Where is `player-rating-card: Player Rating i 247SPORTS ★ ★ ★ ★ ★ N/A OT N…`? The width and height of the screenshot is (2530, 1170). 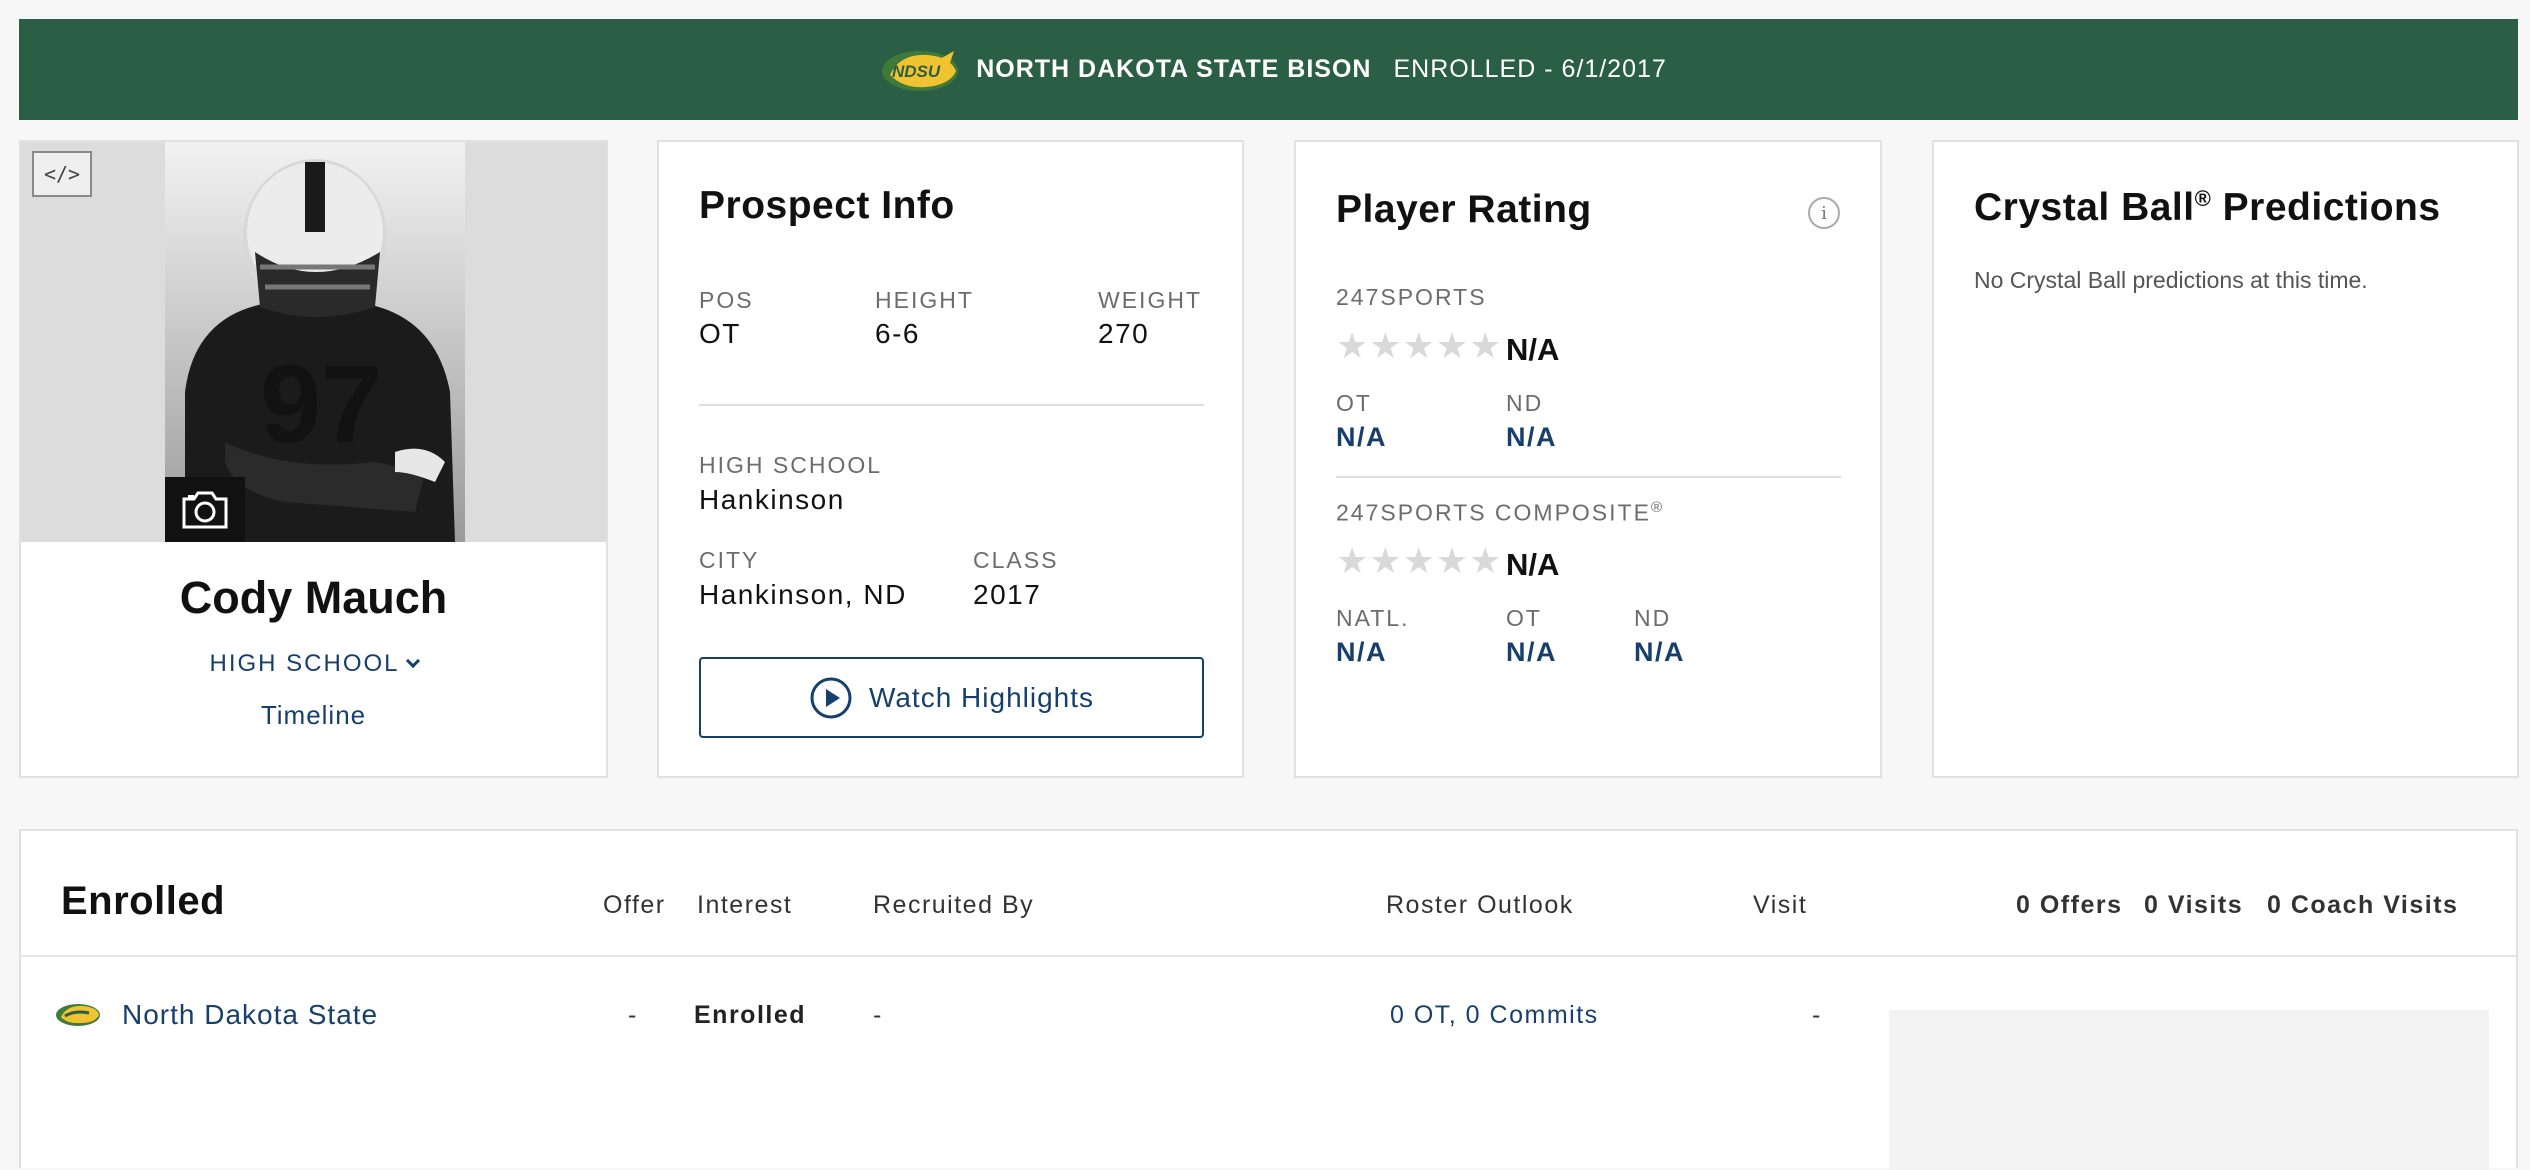 player-rating-card: Player Rating i 247SPORTS ★ ★ ★ ★ ★ N/A OT N… is located at coordinates (1588, 459).